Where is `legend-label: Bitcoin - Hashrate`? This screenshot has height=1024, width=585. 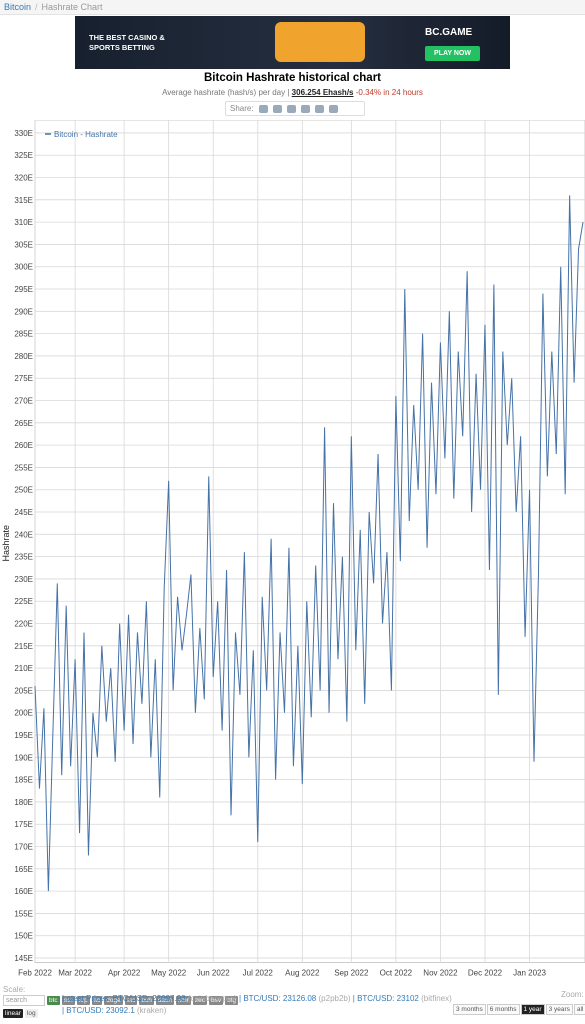
legend-label: Bitcoin - Hashrate is located at coordinates (86, 134).